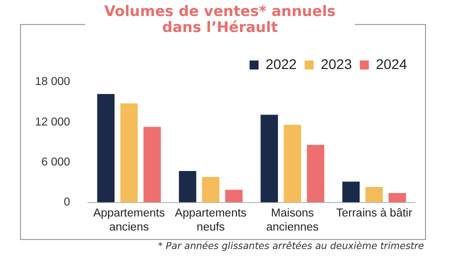  What do you see at coordinates (374, 213) in the screenshot?
I see `x-tick-label: Terrains à bâtir` at bounding box center [374, 213].